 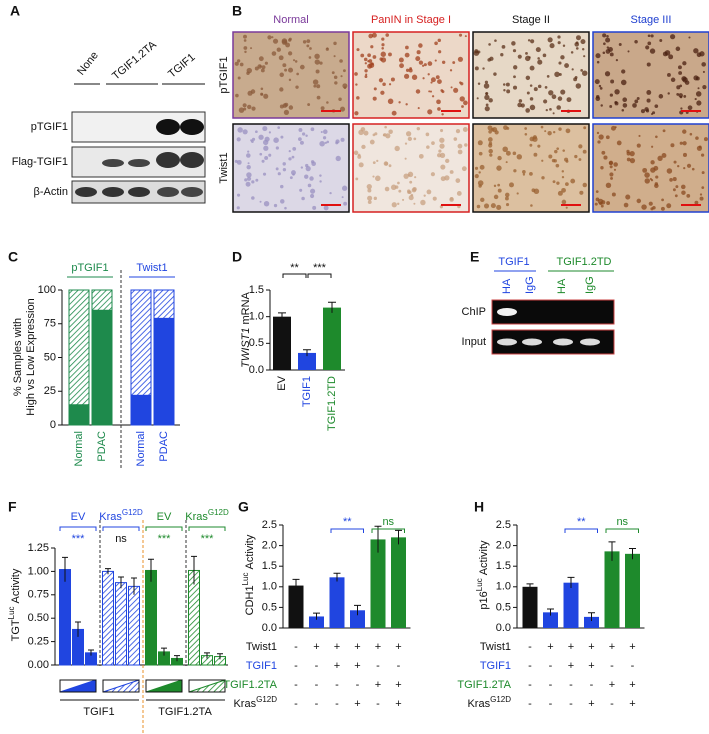 What do you see at coordinates (294, 268) in the screenshot?
I see `significance: **` at bounding box center [294, 268].